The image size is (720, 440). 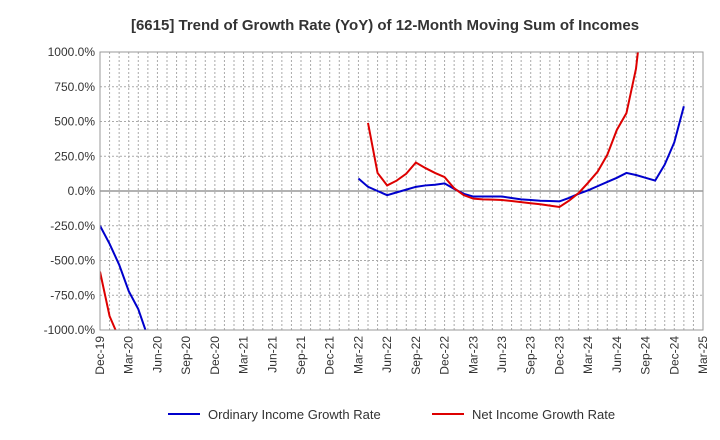 I want to click on y-tick-label: -250.0%, so click(x=72, y=226).